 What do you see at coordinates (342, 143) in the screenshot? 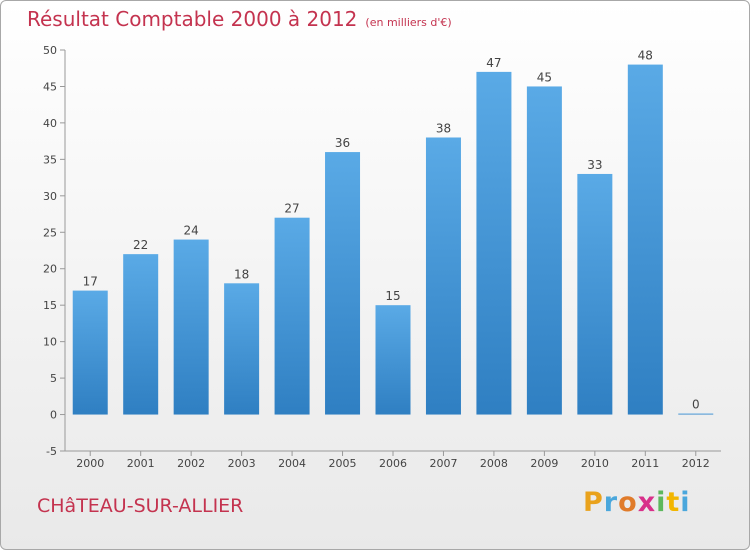
I see `bar-value-label: 36` at bounding box center [342, 143].